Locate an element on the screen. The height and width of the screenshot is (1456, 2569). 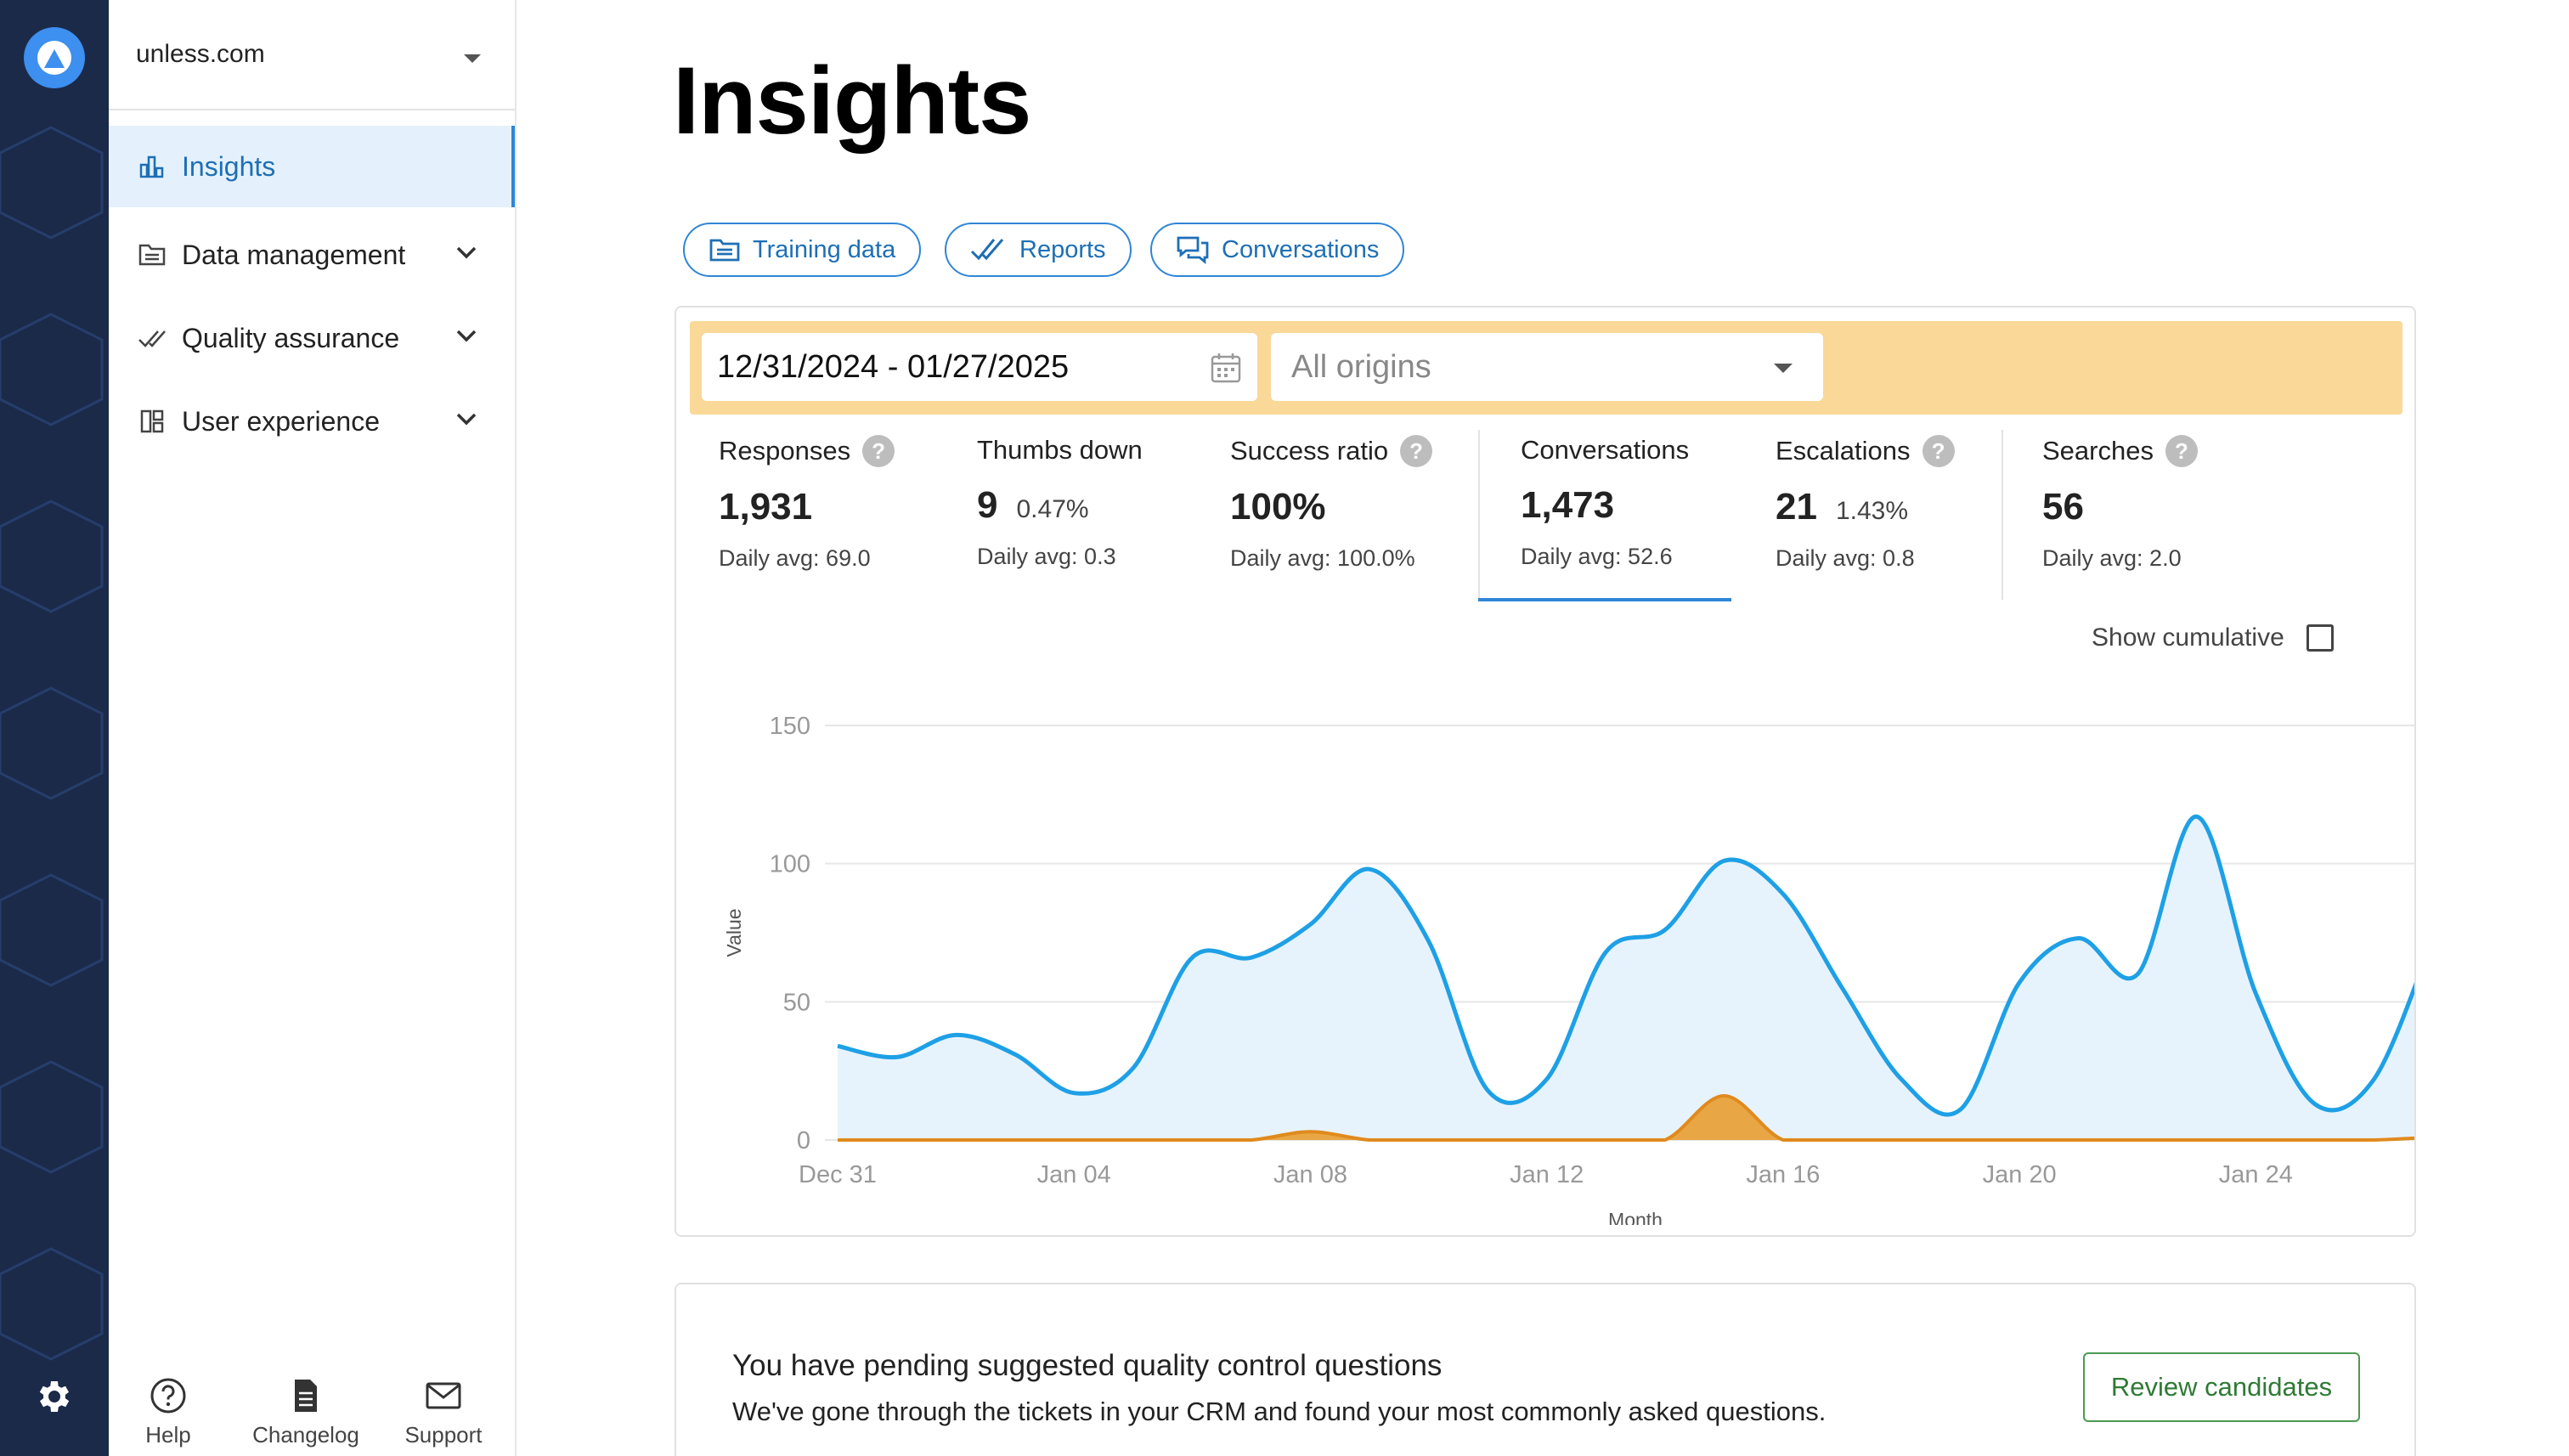
date-range-picker: 12/31/2024 - 01/27/2025 is located at coordinates (979, 367).